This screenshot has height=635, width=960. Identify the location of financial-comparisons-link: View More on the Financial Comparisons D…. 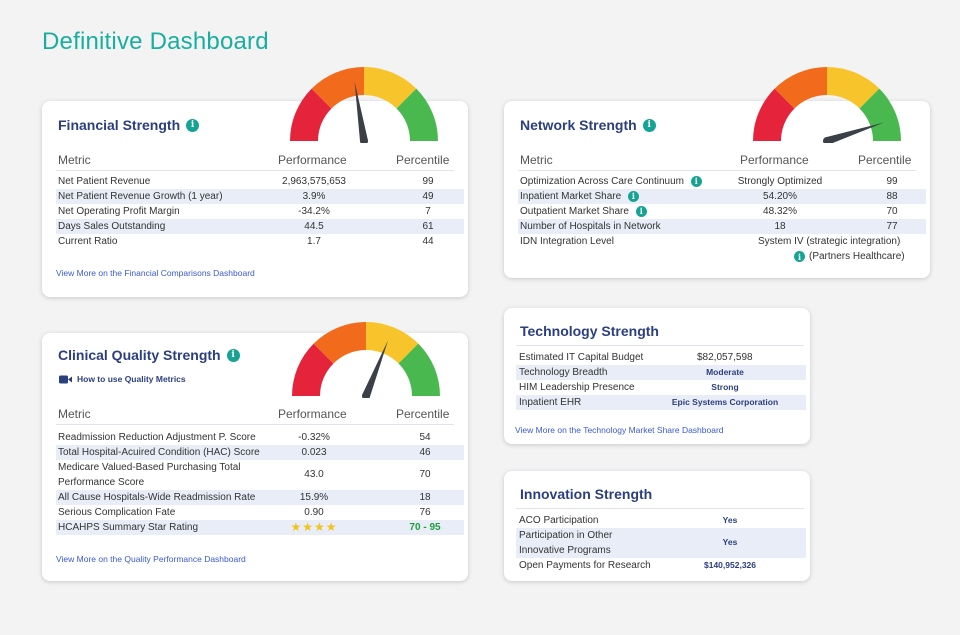
(155, 273).